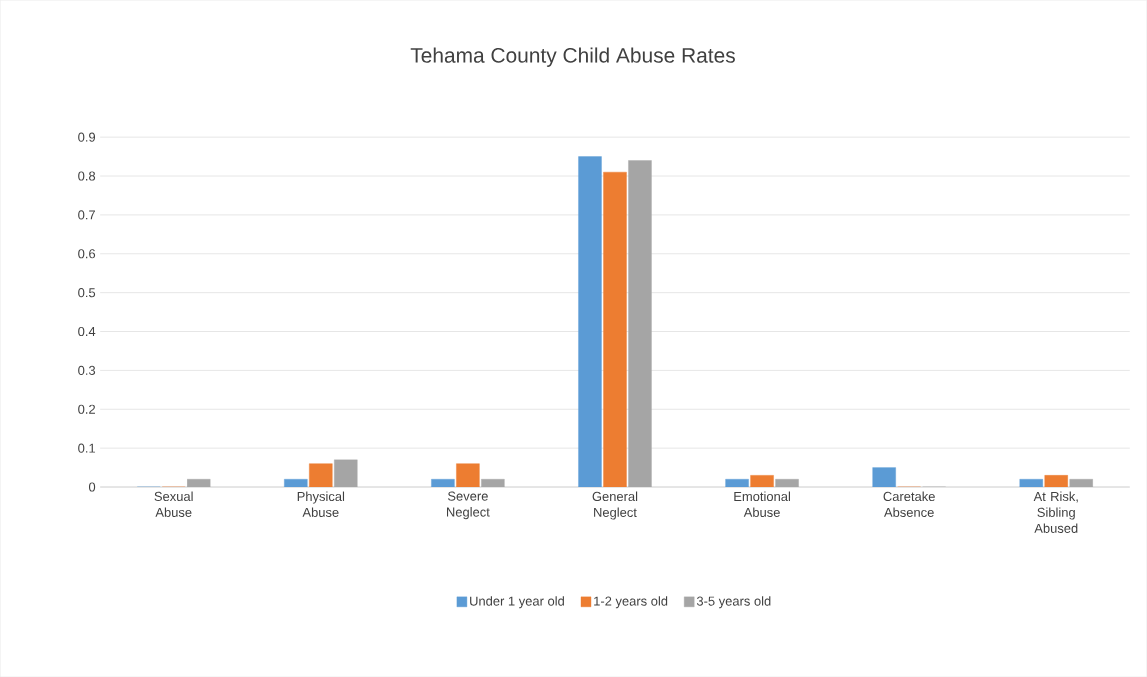 Image resolution: width=1147 pixels, height=677 pixels. I want to click on y-tick-label: 0.6, so click(87, 254).